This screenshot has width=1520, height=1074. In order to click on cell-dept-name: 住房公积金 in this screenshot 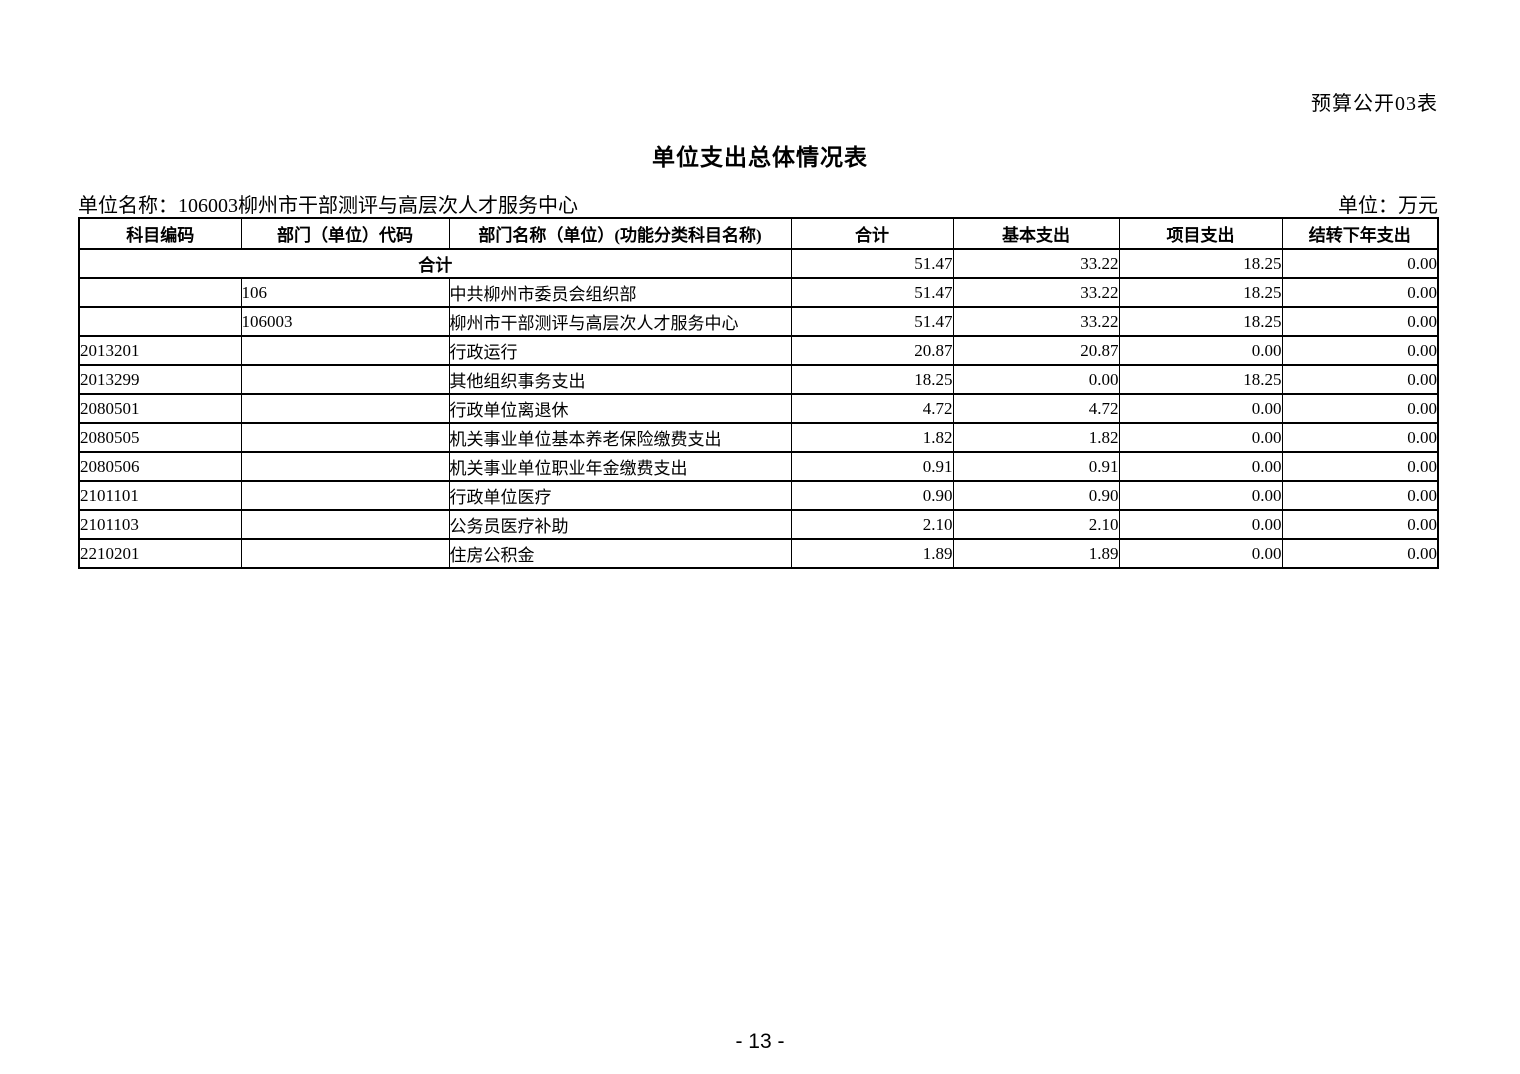, I will do `click(620, 553)`.